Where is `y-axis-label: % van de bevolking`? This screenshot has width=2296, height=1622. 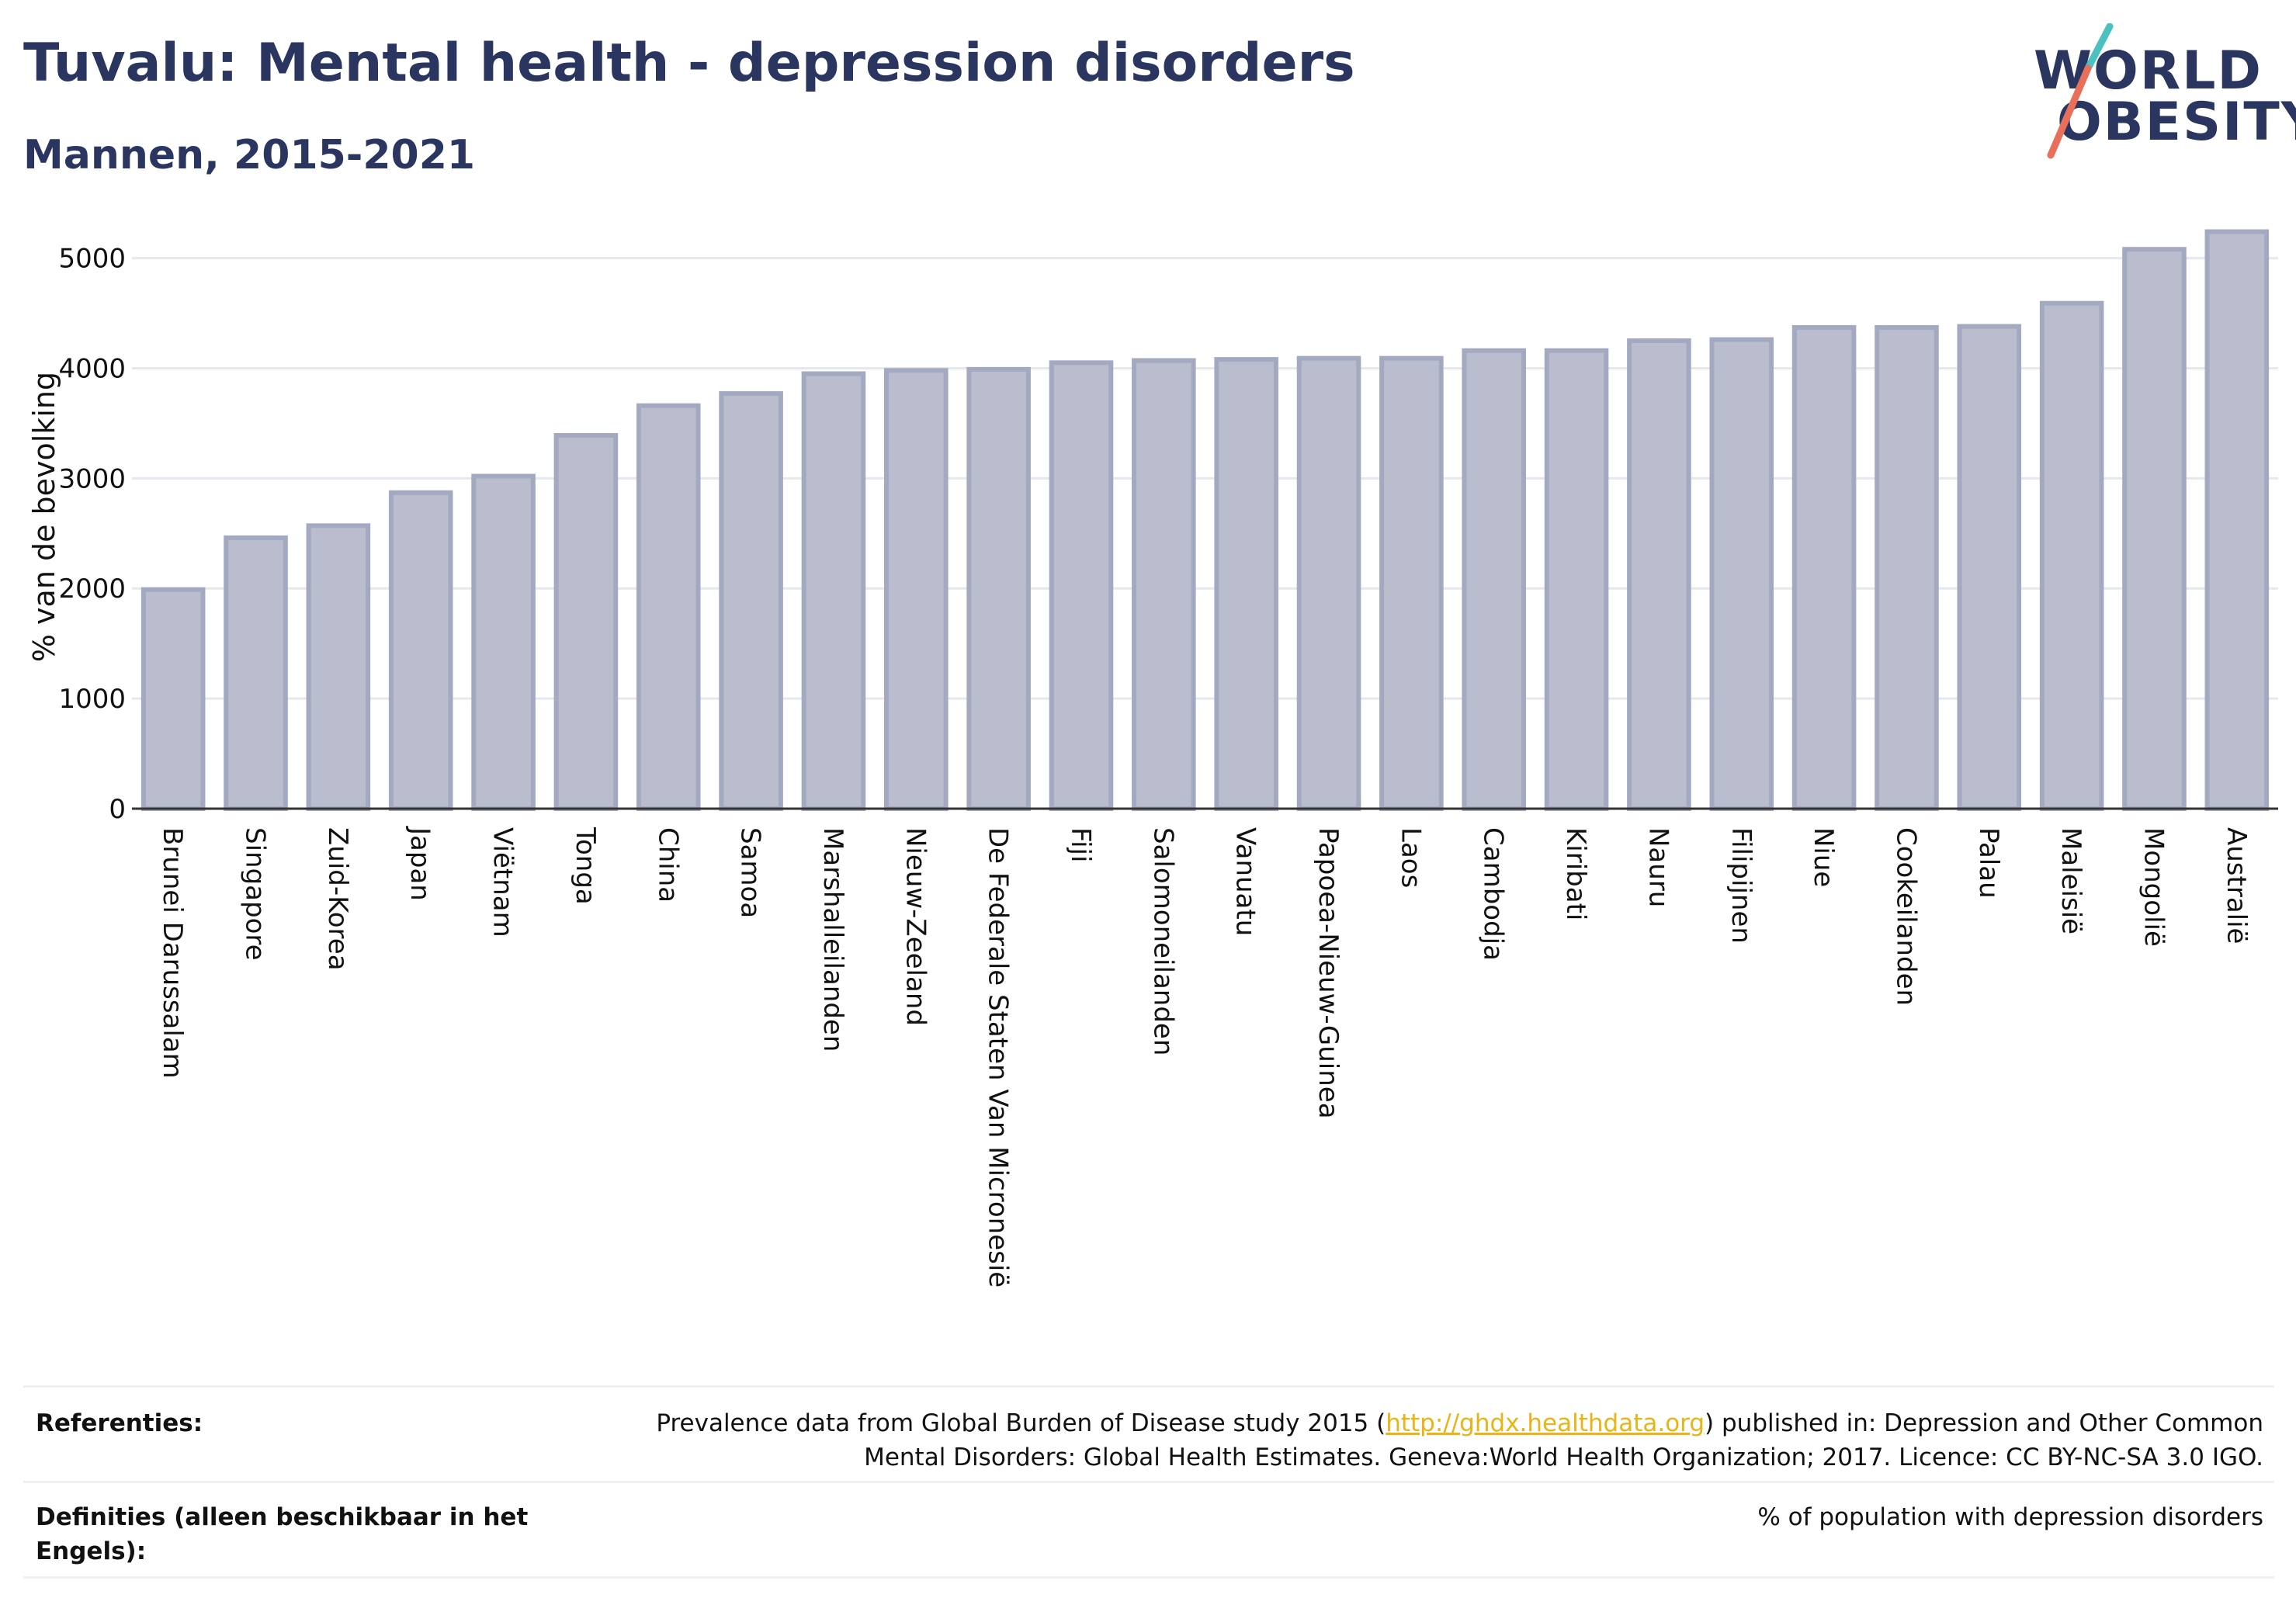 y-axis-label: % van de bevolking is located at coordinates (44, 517).